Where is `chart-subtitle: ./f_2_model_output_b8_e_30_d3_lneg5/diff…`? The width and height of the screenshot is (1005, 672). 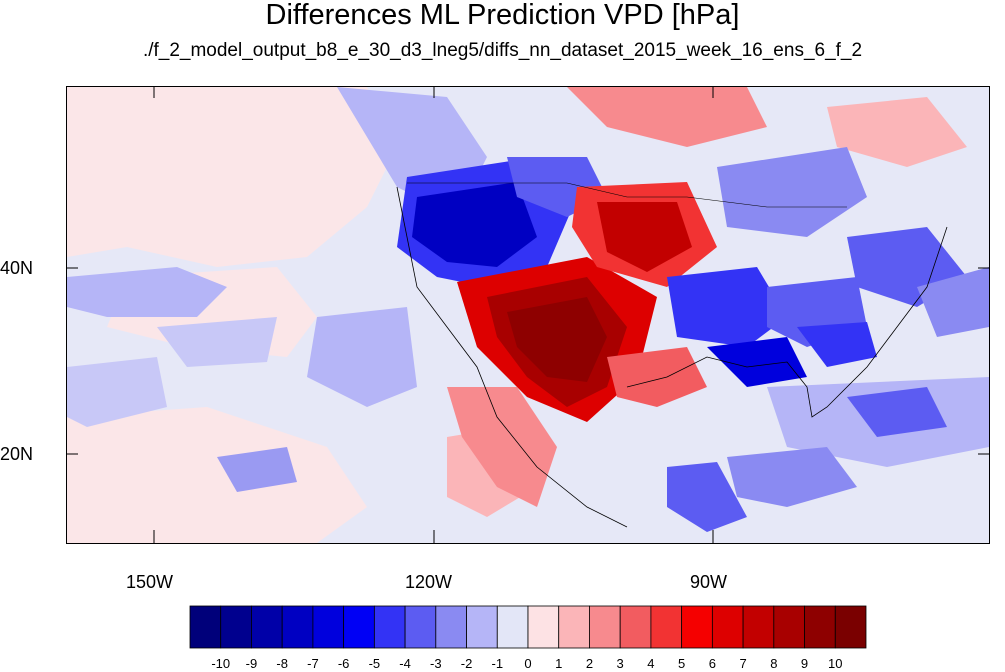
chart-subtitle: ./f_2_model_output_b8_e_30_d3_lneg5/diff… is located at coordinates (502, 50).